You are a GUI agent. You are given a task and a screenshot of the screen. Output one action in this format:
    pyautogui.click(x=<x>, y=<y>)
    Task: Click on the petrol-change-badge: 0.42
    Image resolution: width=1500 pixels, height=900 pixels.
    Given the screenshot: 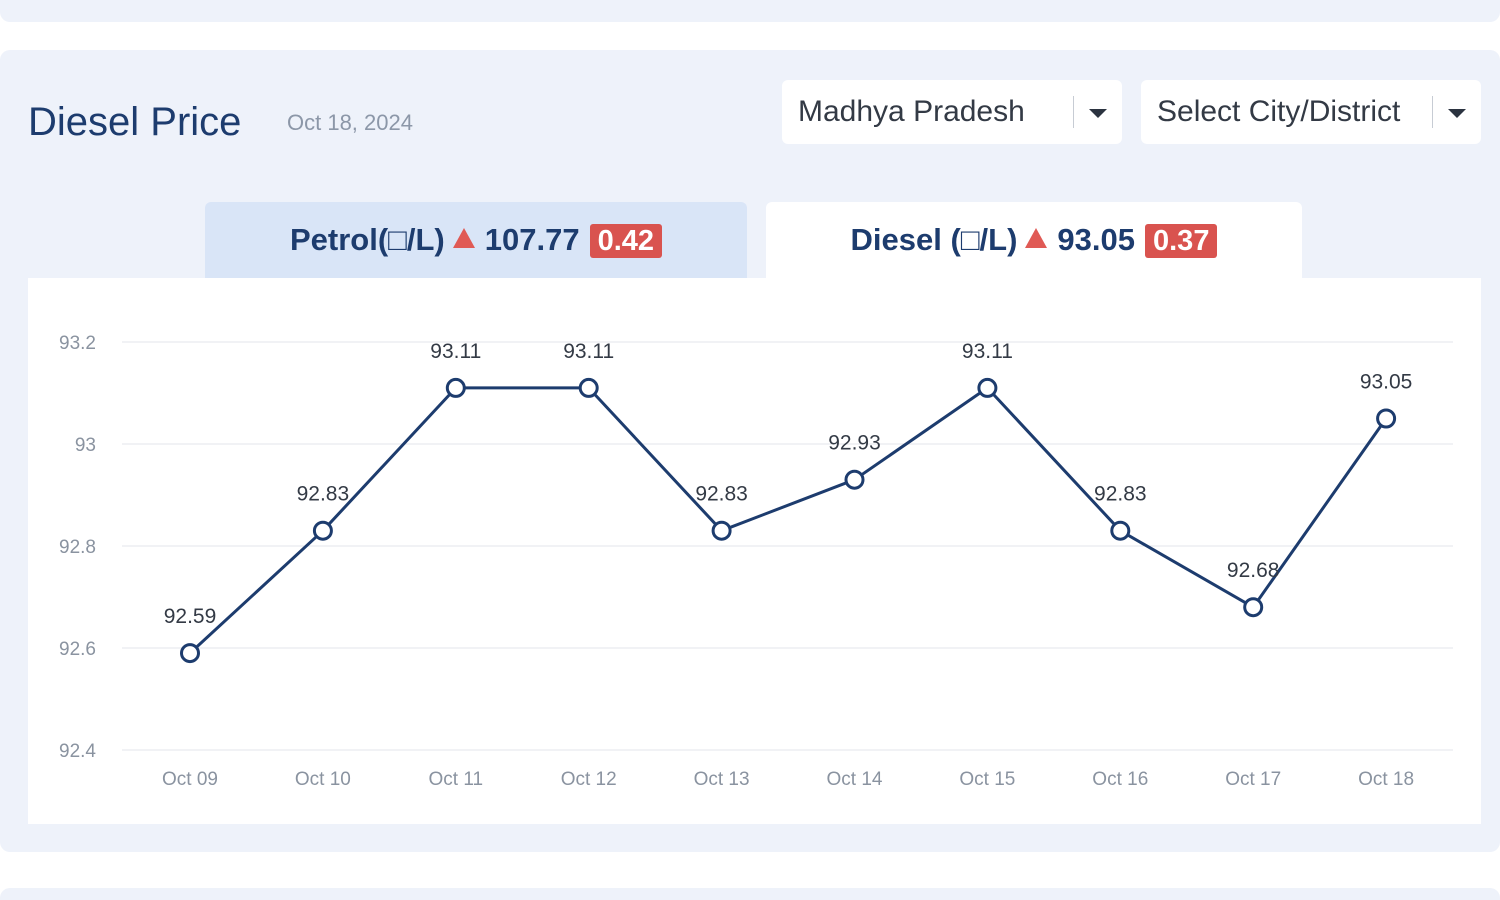 What is the action you would take?
    pyautogui.click(x=626, y=241)
    